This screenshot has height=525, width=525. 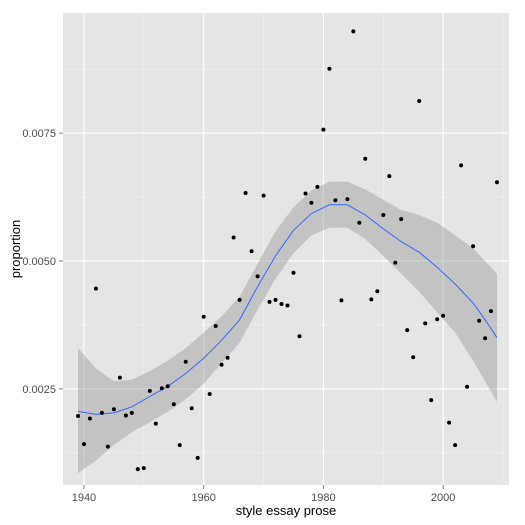 What do you see at coordinates (323, 498) in the screenshot?
I see `x-tick-label: 1980` at bounding box center [323, 498].